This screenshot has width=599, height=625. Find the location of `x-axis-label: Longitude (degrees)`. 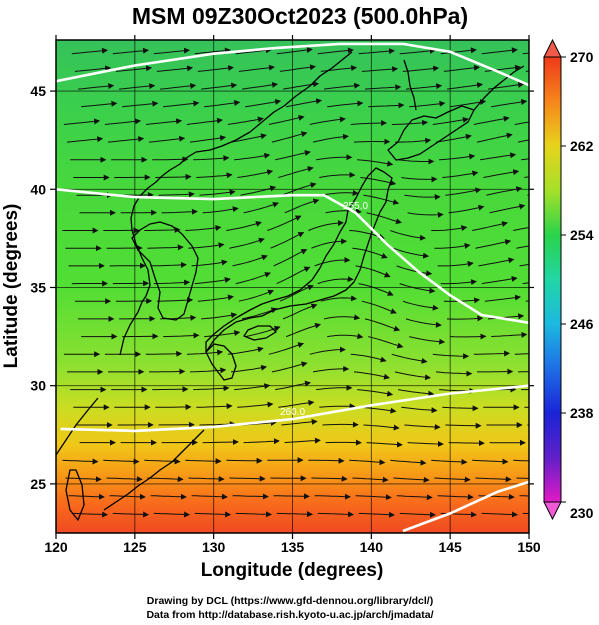

x-axis-label: Longitude (degrees) is located at coordinates (292, 570).